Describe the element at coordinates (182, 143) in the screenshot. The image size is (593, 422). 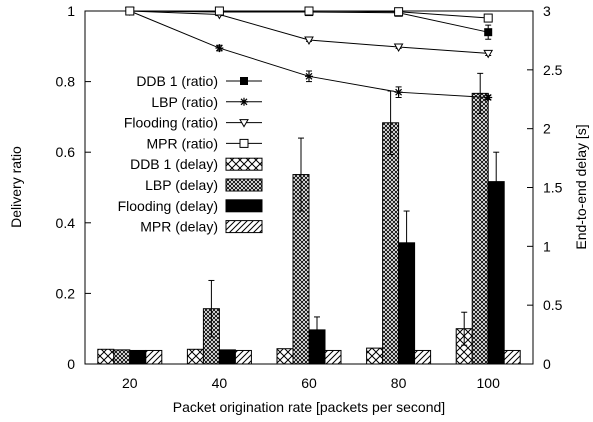
I see `legend-label: MPR (ratio)` at that location.